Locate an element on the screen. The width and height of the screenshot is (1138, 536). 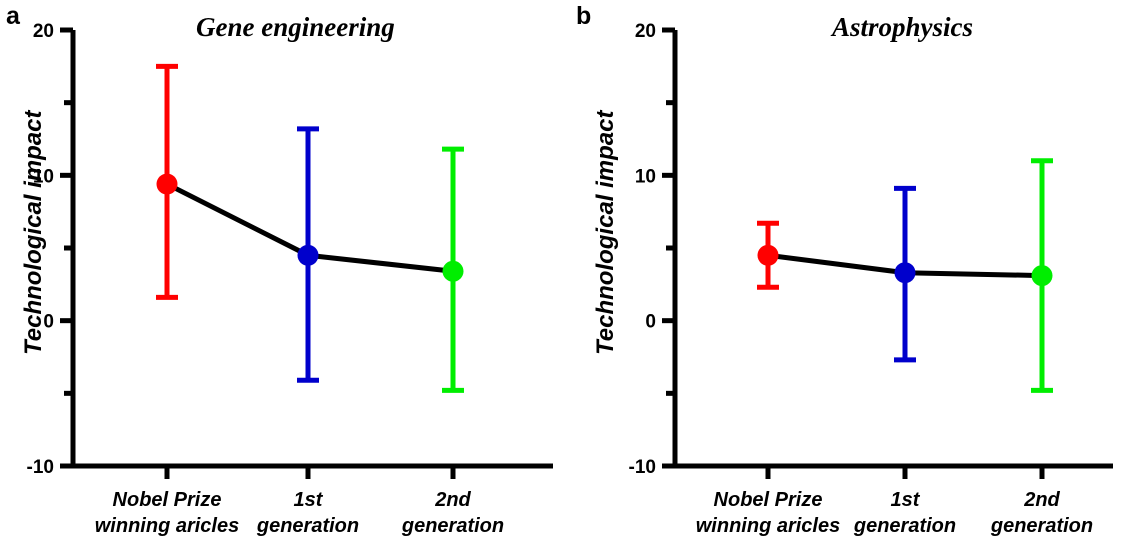
panel-letter-b: b is located at coordinates (584, 16).